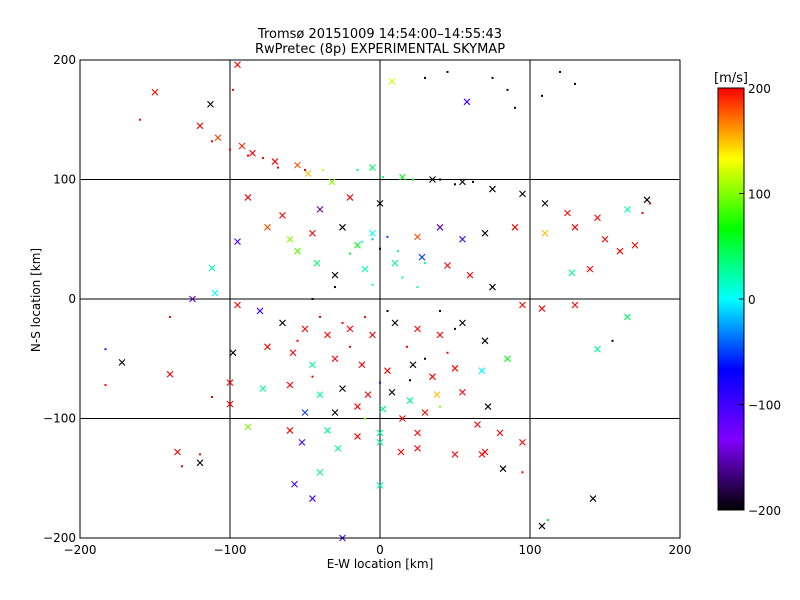  What do you see at coordinates (731, 78) in the screenshot?
I see `colorbar-label: [m/s]` at bounding box center [731, 78].